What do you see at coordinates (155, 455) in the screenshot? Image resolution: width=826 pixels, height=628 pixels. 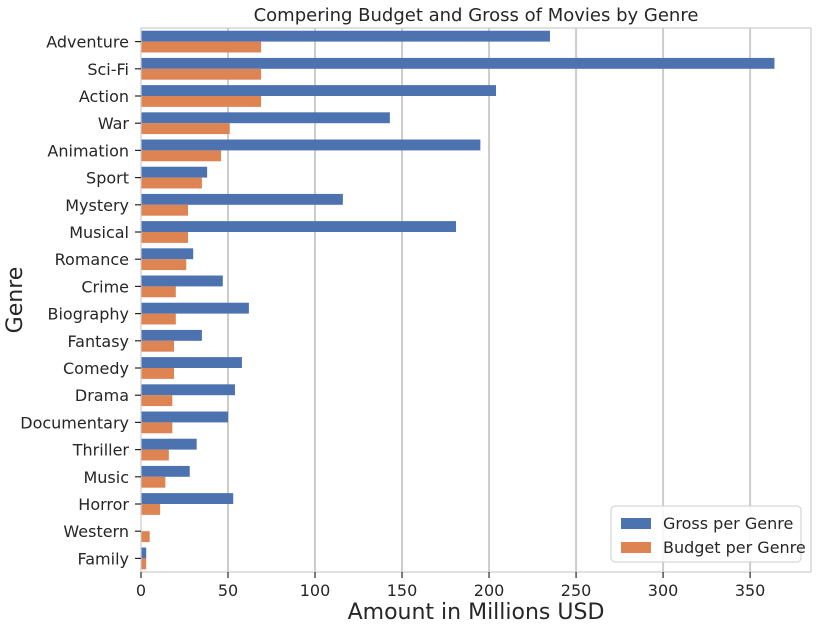 I see `bar-budget-thriller` at bounding box center [155, 455].